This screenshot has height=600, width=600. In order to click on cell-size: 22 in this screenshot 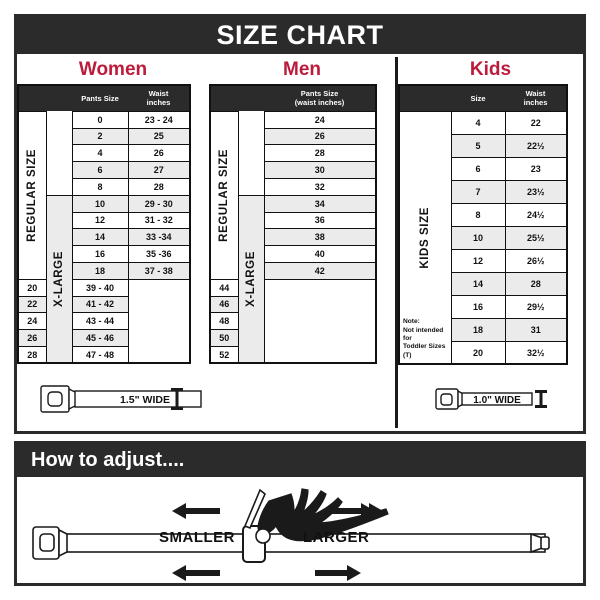, I will do `click(32, 304)`.